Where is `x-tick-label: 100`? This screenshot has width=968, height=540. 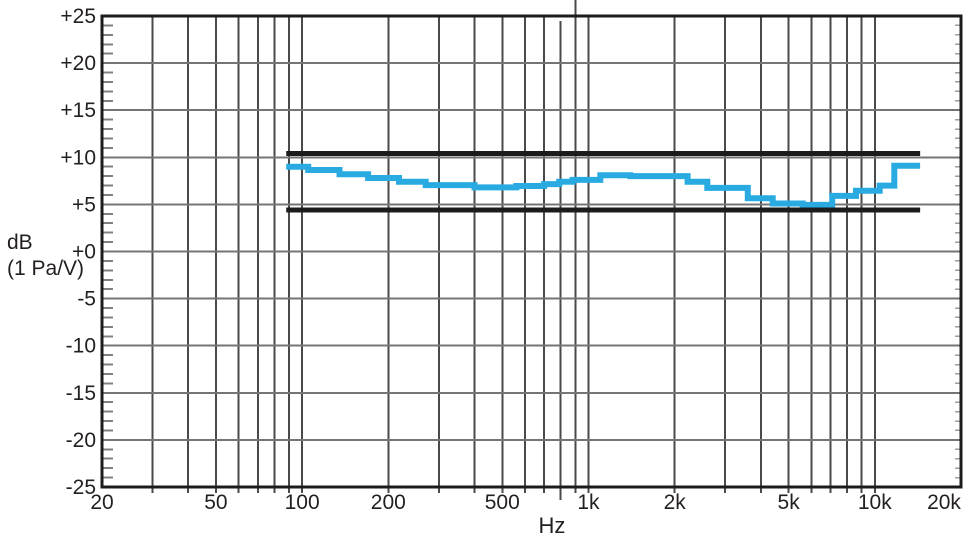 x-tick-label: 100 is located at coordinates (302, 502).